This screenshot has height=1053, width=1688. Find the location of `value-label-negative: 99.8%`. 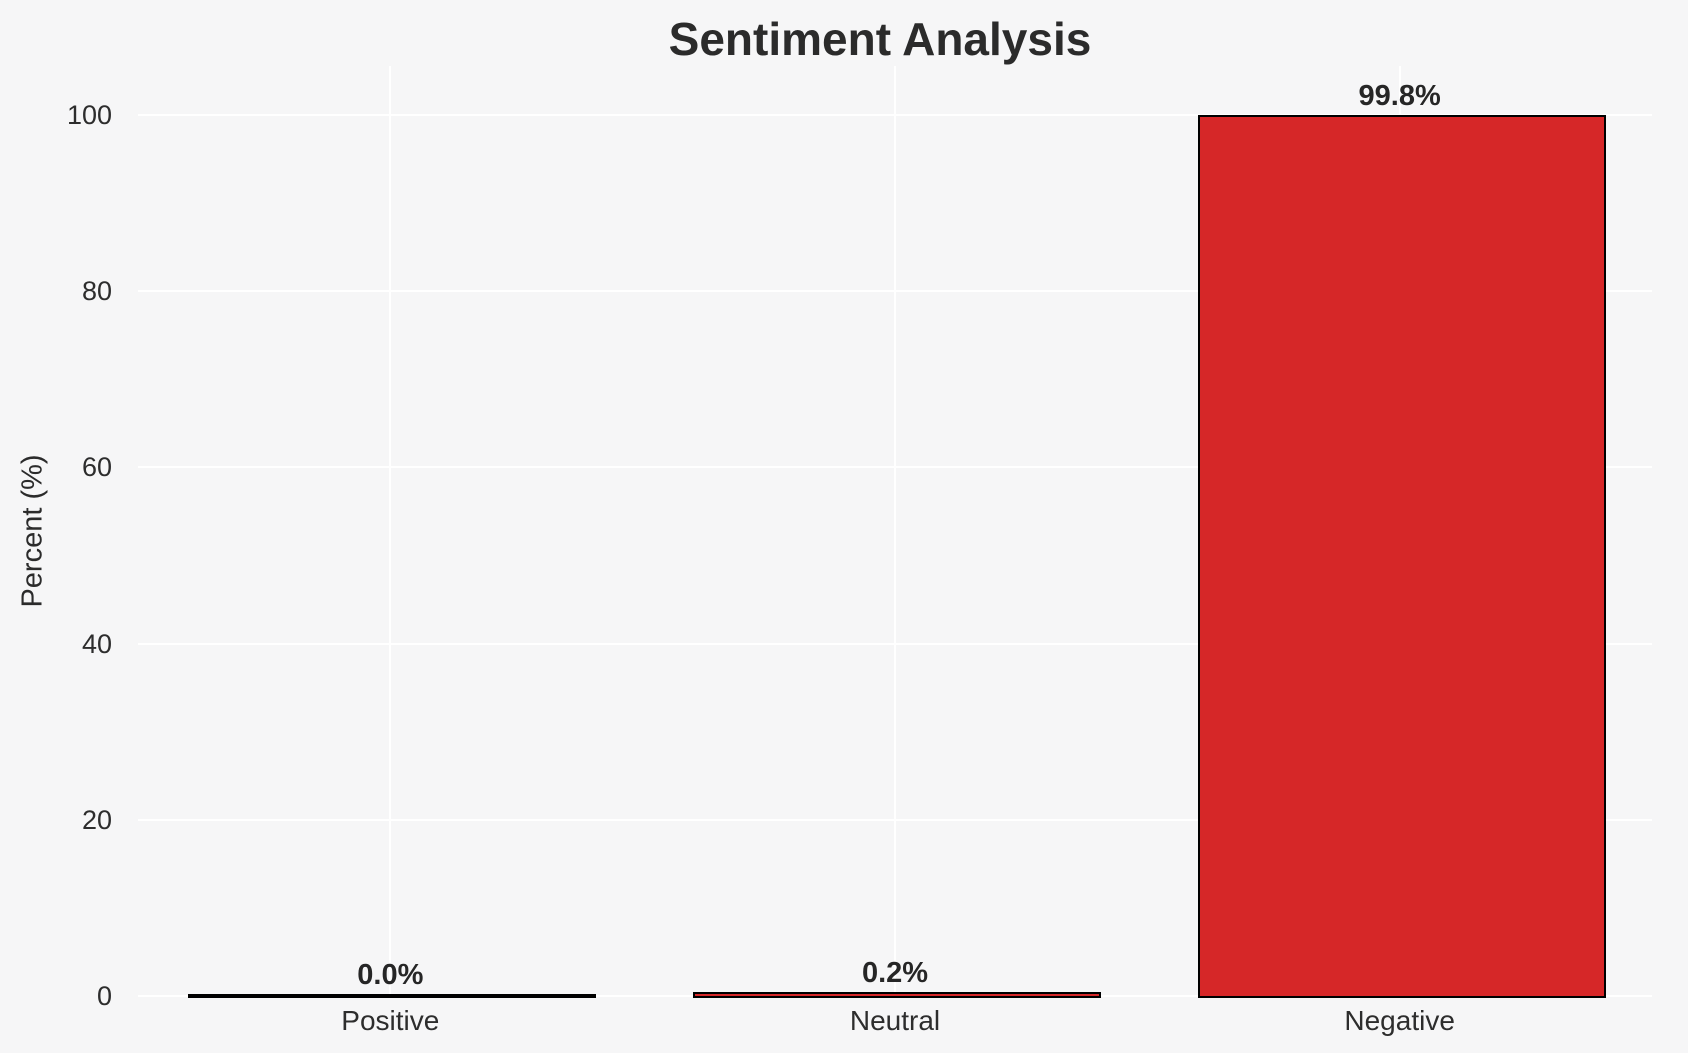

value-label-negative: 99.8% is located at coordinates (1399, 95).